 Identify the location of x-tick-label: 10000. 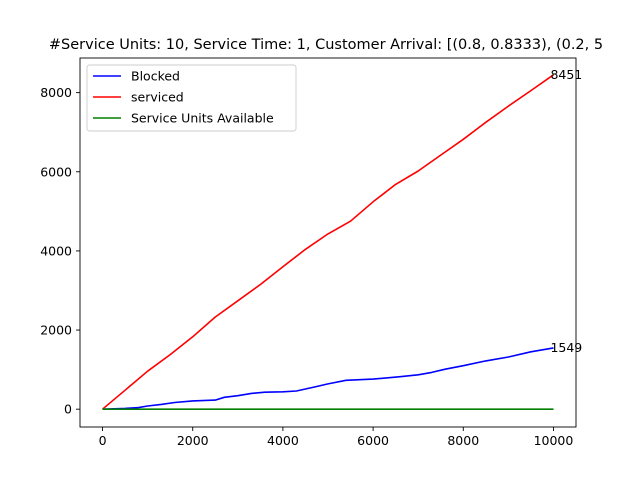
(554, 440).